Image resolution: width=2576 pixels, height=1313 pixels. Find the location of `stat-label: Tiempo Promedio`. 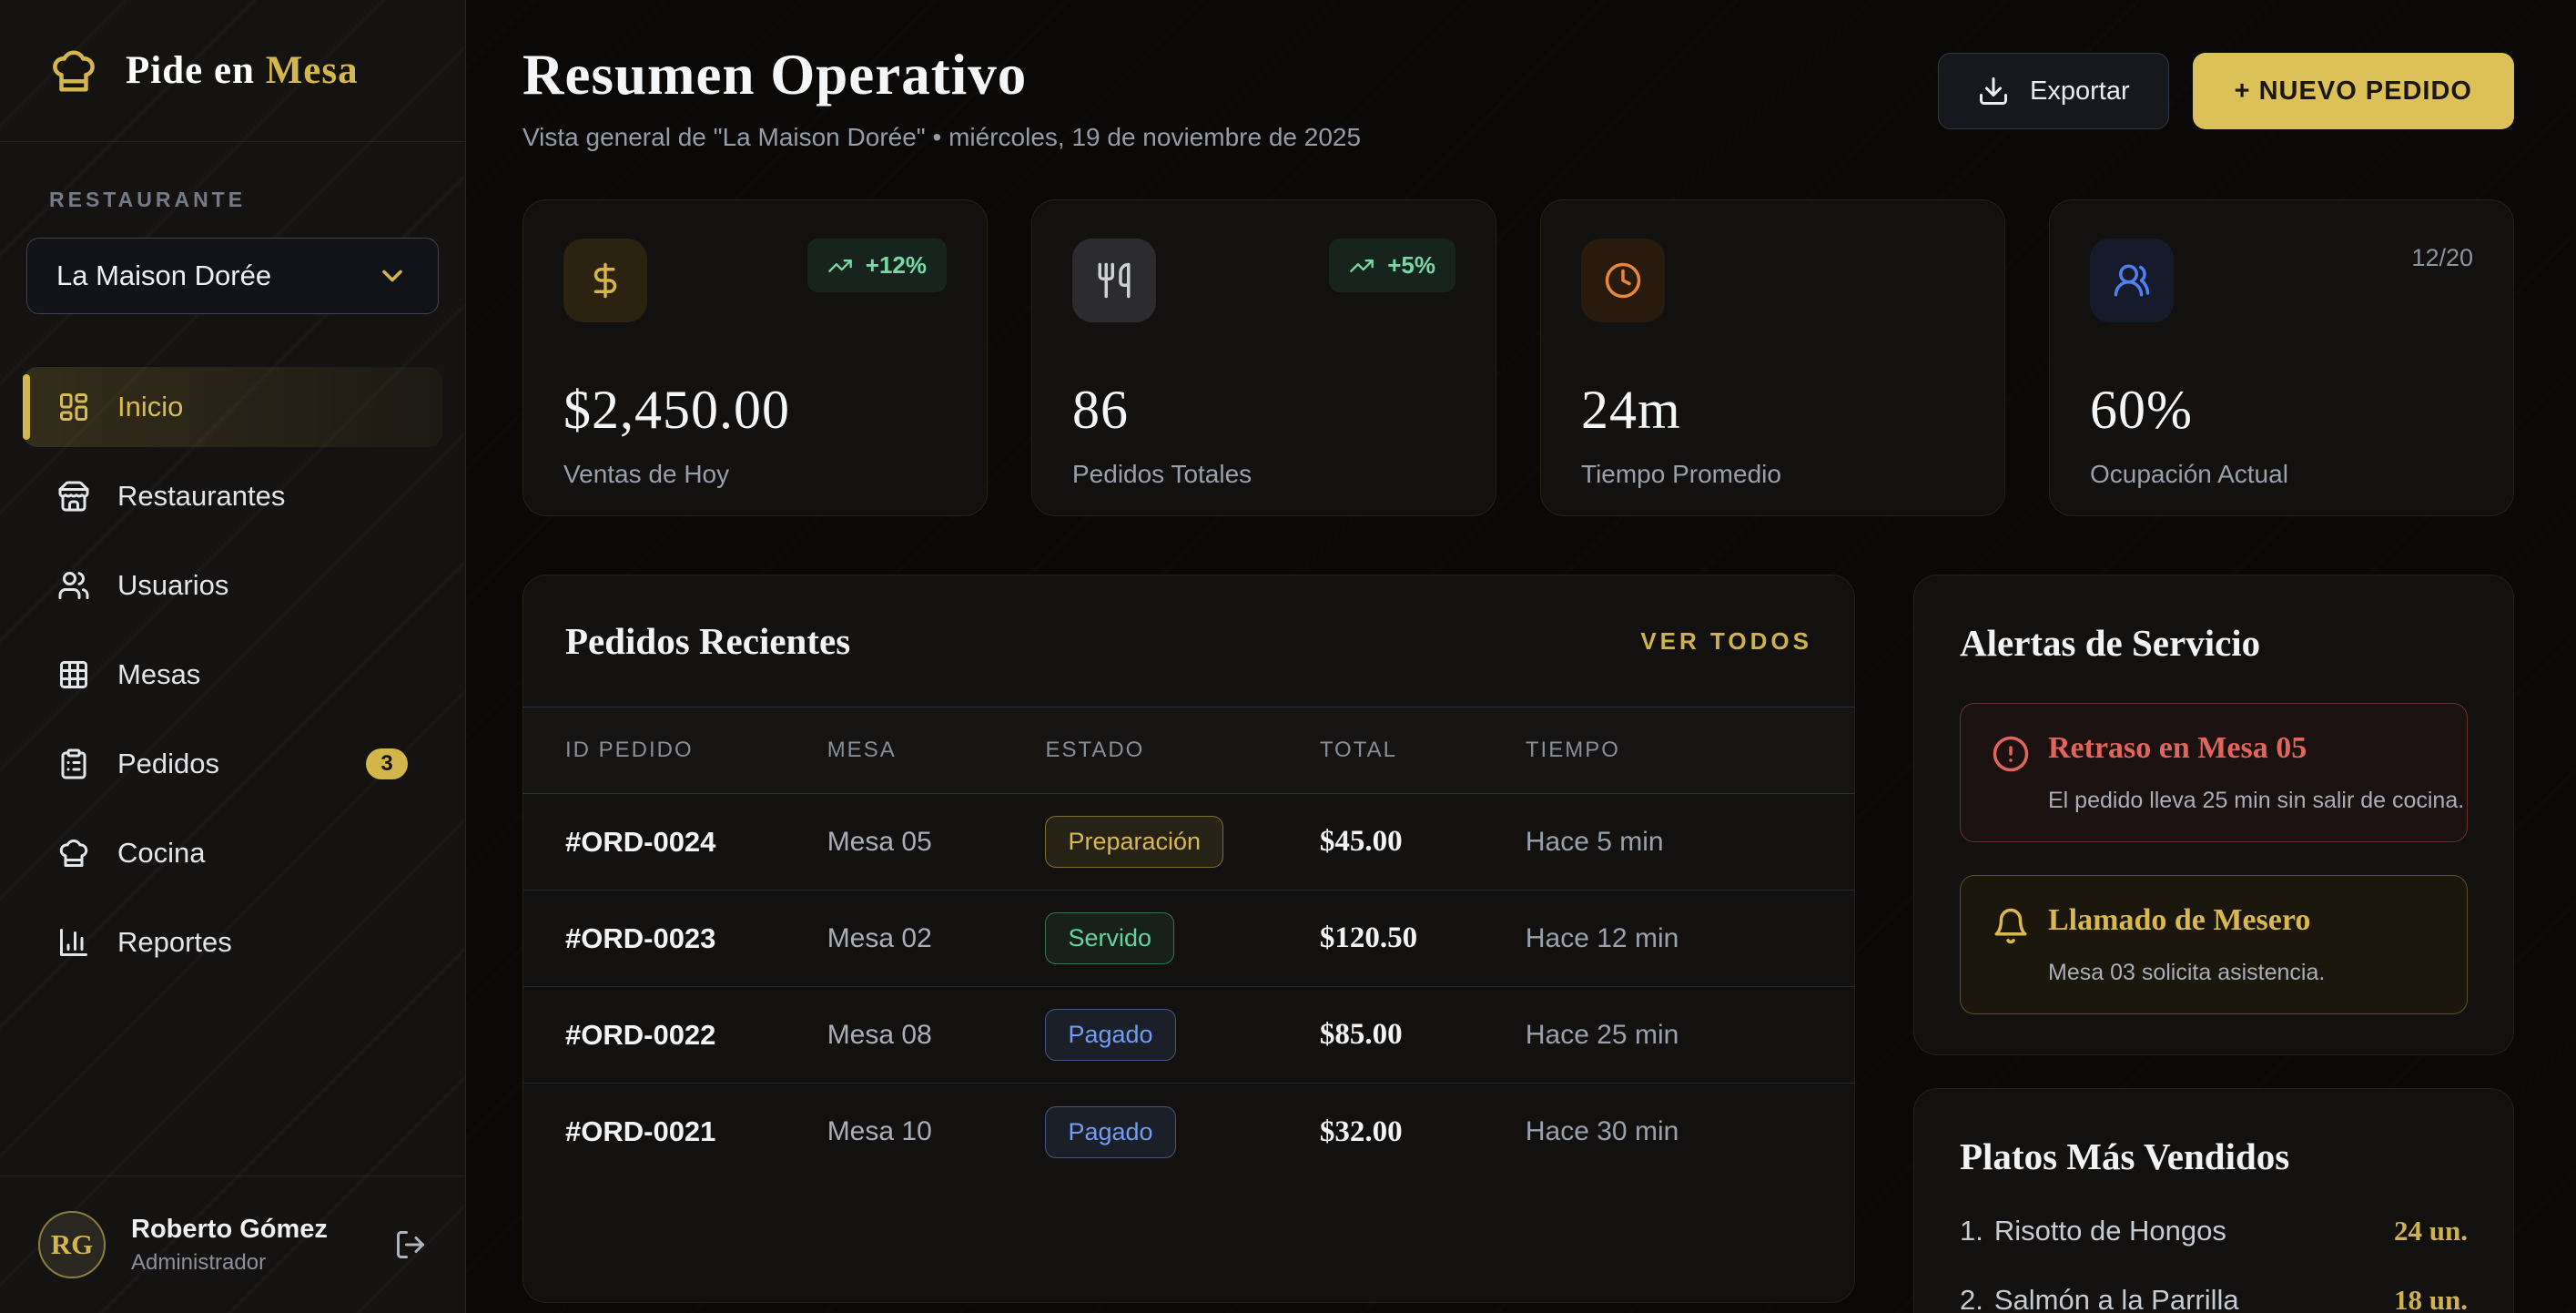

stat-label: Tiempo Promedio is located at coordinates (1681, 474).